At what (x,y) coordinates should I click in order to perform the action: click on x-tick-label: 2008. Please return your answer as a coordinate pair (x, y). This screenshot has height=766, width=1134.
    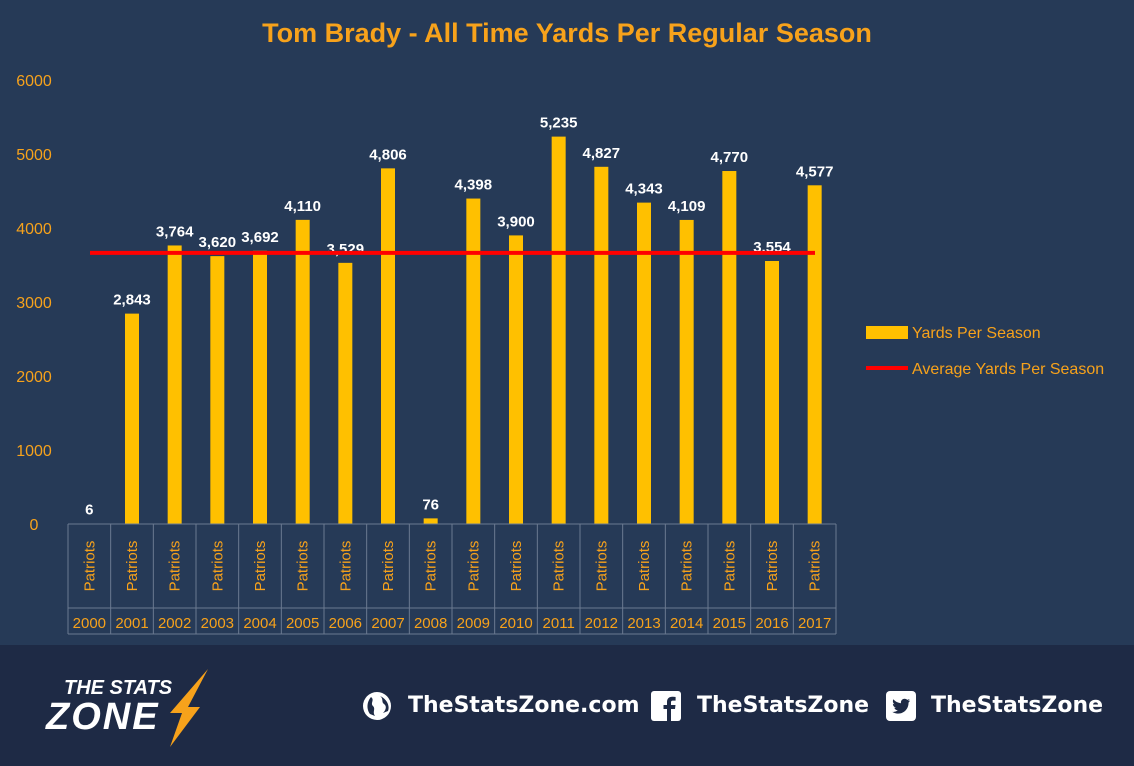
    Looking at the image, I should click on (430, 623).